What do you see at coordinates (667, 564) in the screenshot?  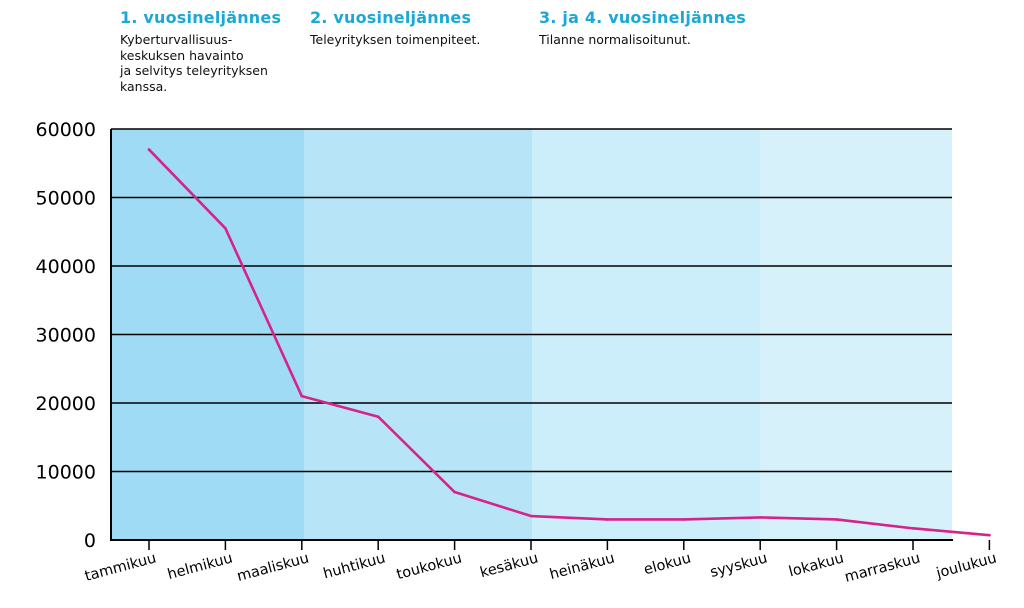 I see `x-tick-label: elokuu` at bounding box center [667, 564].